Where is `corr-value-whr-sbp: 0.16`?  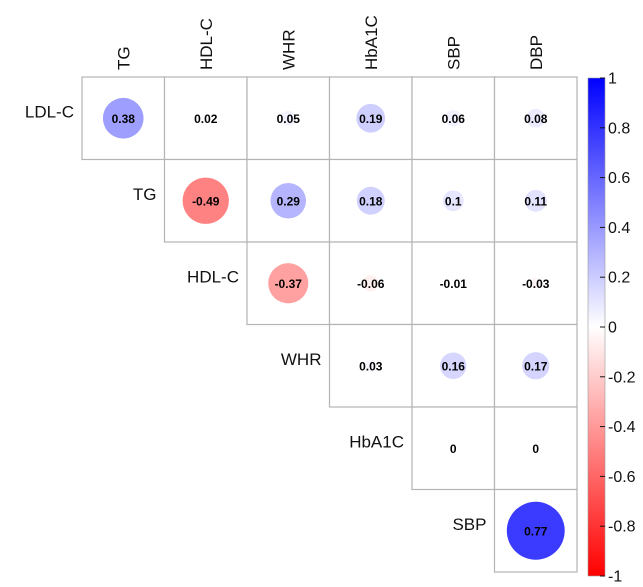 corr-value-whr-sbp: 0.16 is located at coordinates (454, 366).